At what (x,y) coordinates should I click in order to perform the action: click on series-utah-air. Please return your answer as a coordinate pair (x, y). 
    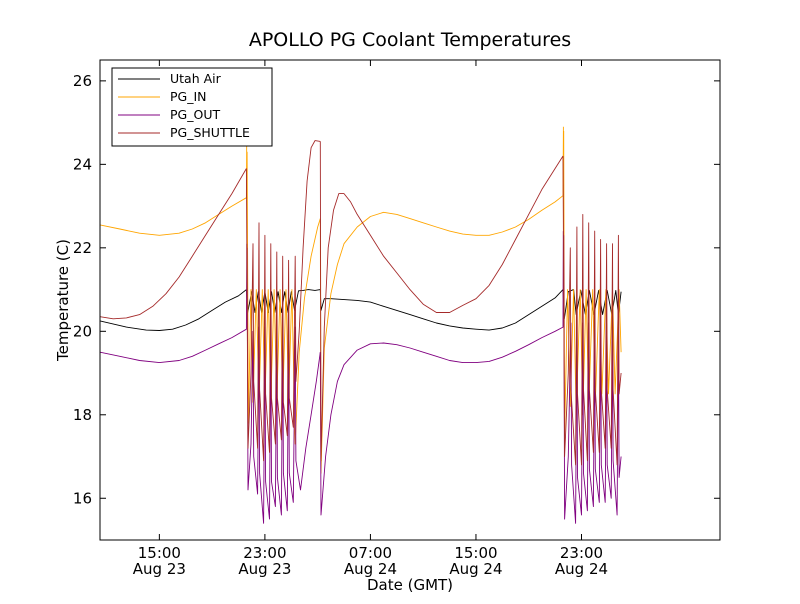
    Looking at the image, I should click on (361, 310).